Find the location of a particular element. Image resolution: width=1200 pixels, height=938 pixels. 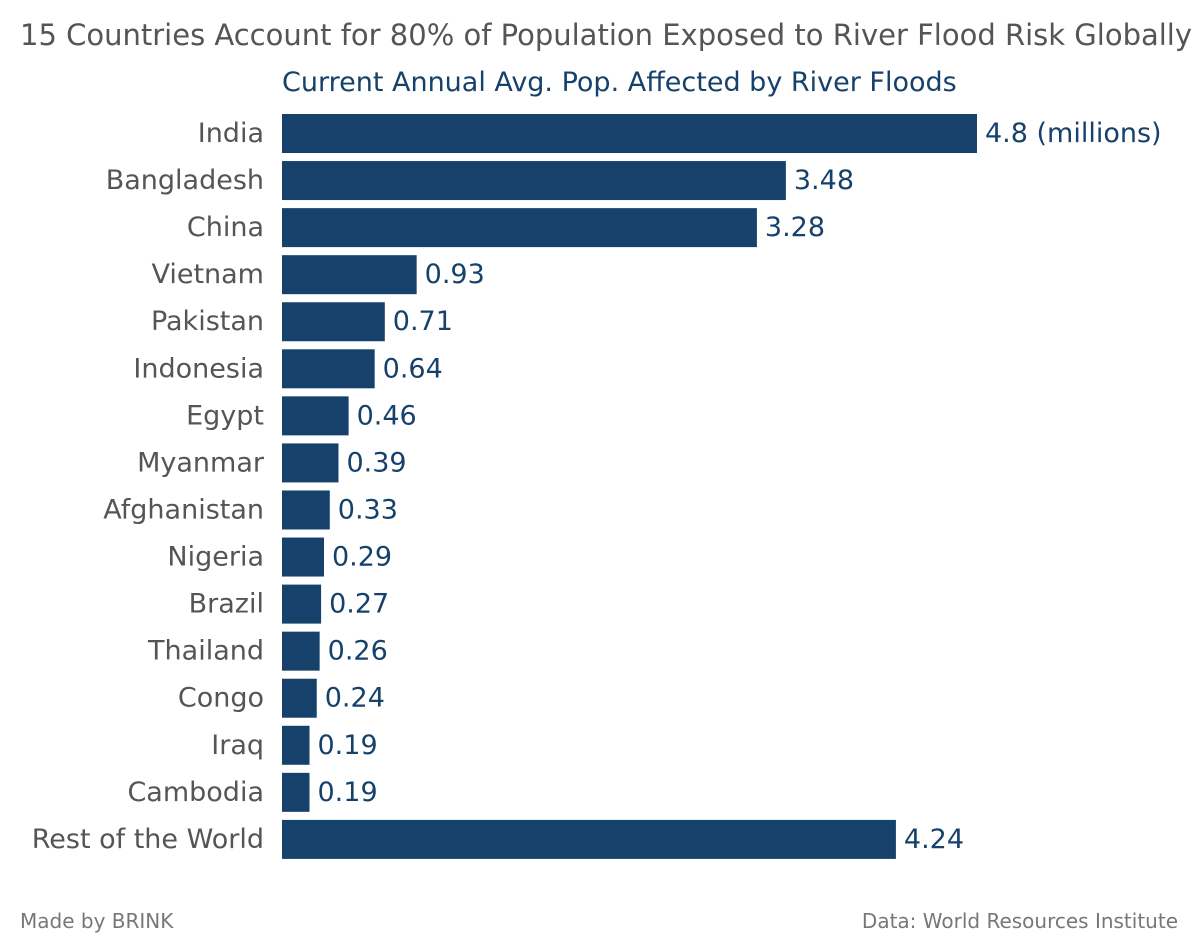

category-label-brazil: Brazil is located at coordinates (226, 604).